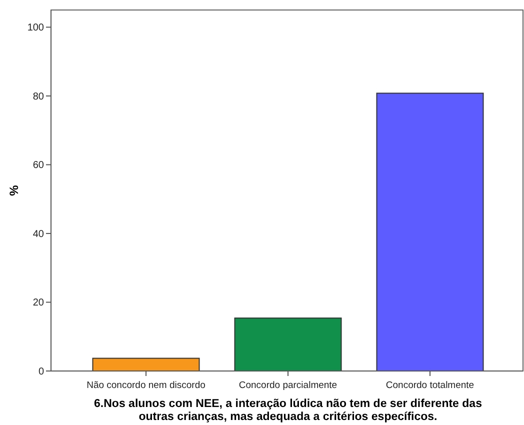 The image size is (524, 425). Describe the element at coordinates (38, 96) in the screenshot. I see `y-tick-label: 80` at that location.